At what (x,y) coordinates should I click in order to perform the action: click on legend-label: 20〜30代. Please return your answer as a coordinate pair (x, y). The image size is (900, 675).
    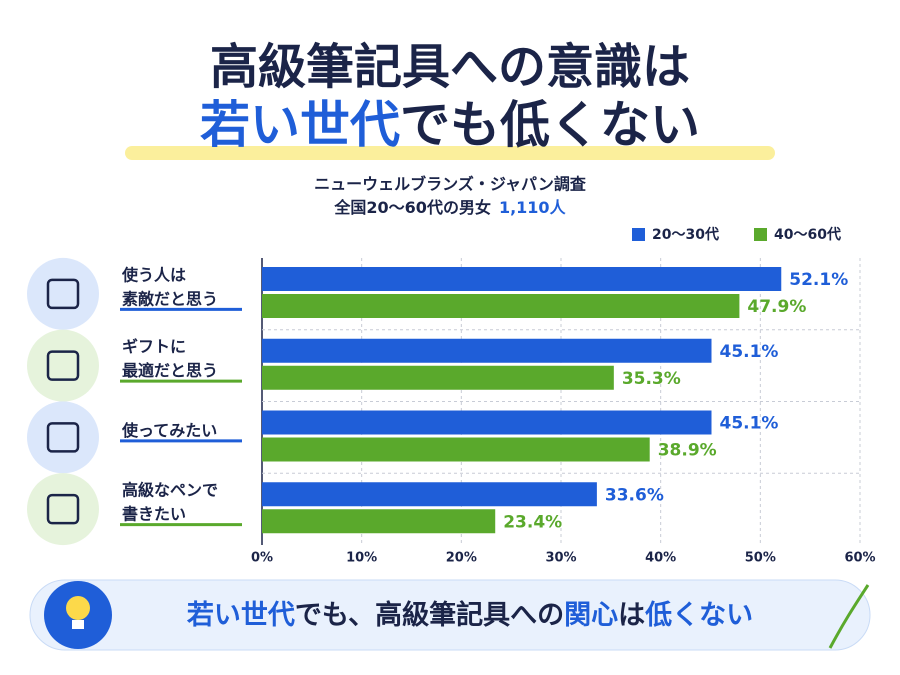
    Looking at the image, I should click on (685, 234).